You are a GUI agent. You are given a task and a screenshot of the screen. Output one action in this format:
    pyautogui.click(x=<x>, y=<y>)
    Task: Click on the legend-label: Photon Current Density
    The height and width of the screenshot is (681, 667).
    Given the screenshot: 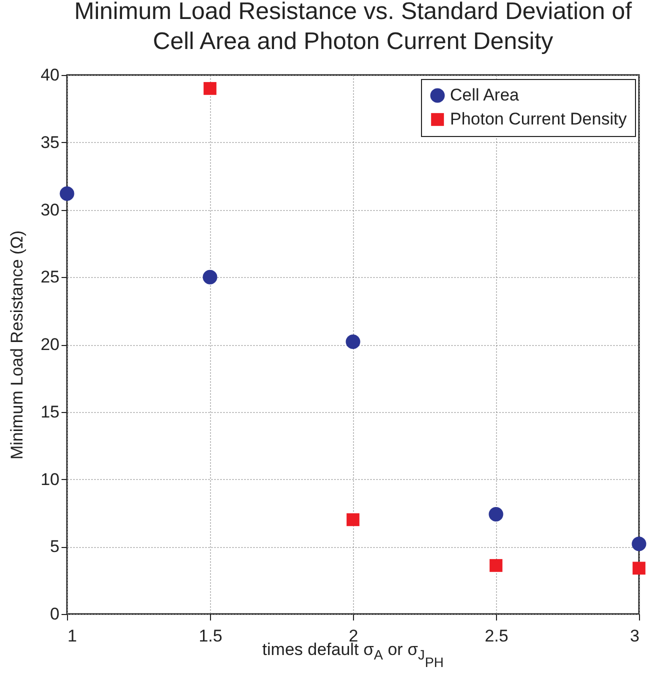 What is the action you would take?
    pyautogui.click(x=539, y=119)
    